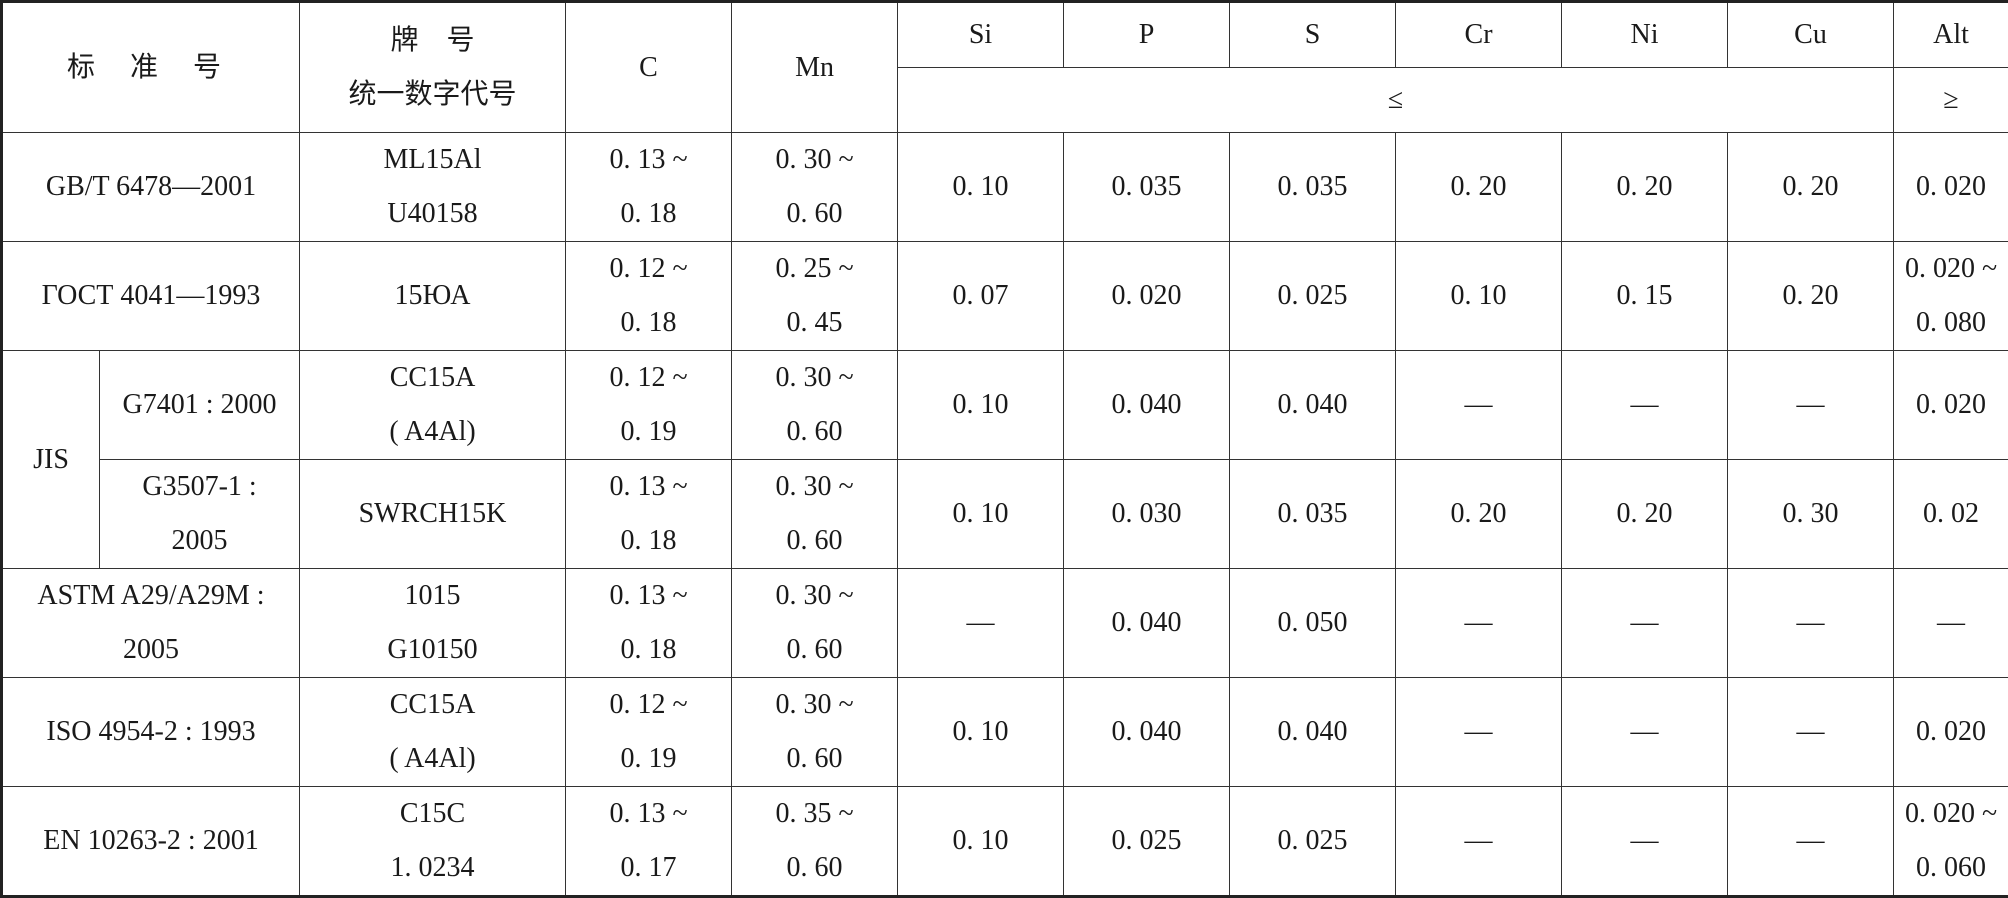  I want to click on c-line: 0. 19, so click(648, 432).